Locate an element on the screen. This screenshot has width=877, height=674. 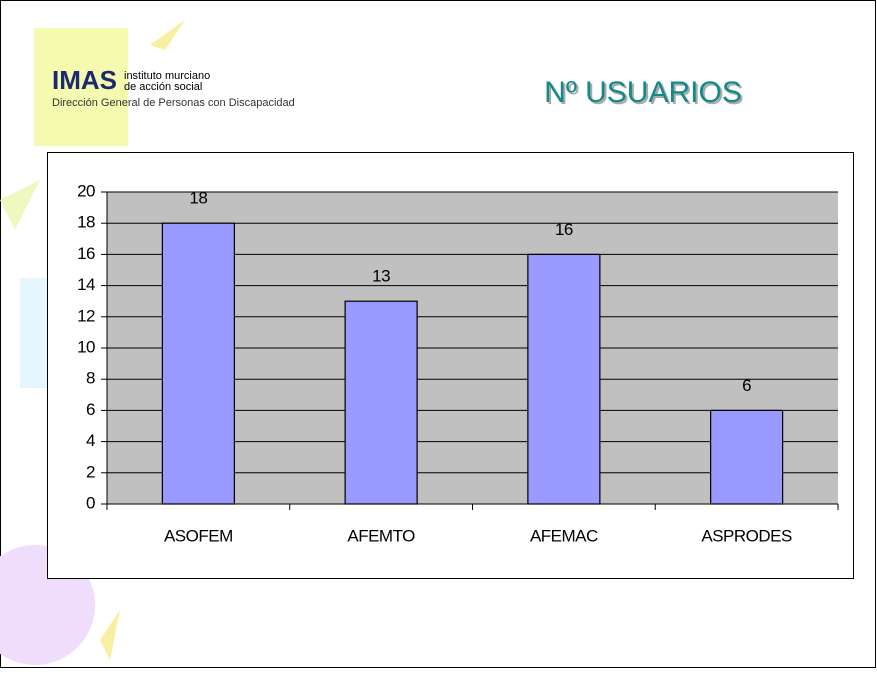
data-label: 6 is located at coordinates (746, 385).